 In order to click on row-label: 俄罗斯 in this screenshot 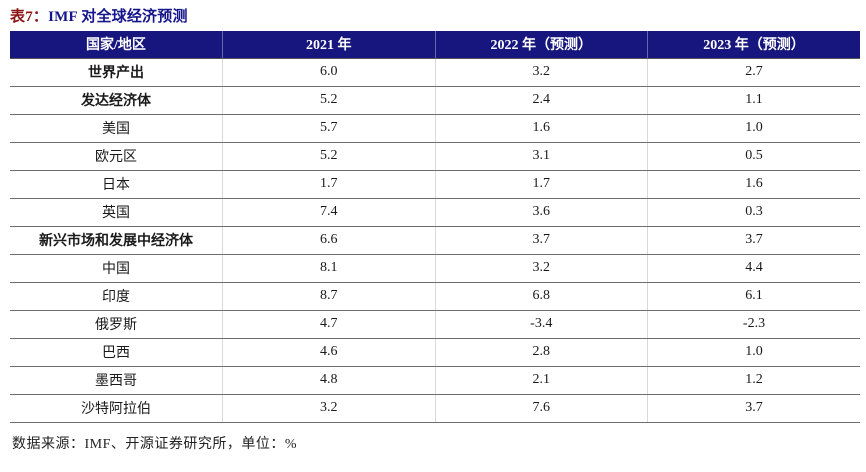, I will do `click(116, 324)`.